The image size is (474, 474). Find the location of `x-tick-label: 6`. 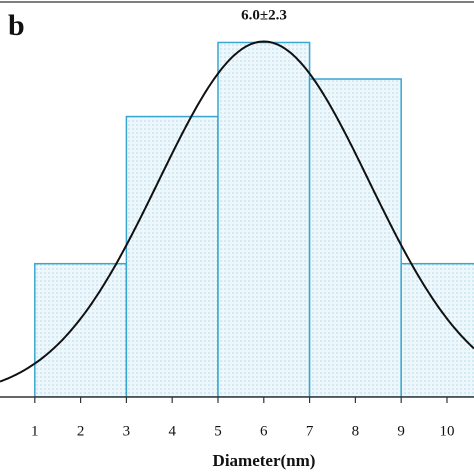

x-tick-label: 6 is located at coordinates (264, 431).